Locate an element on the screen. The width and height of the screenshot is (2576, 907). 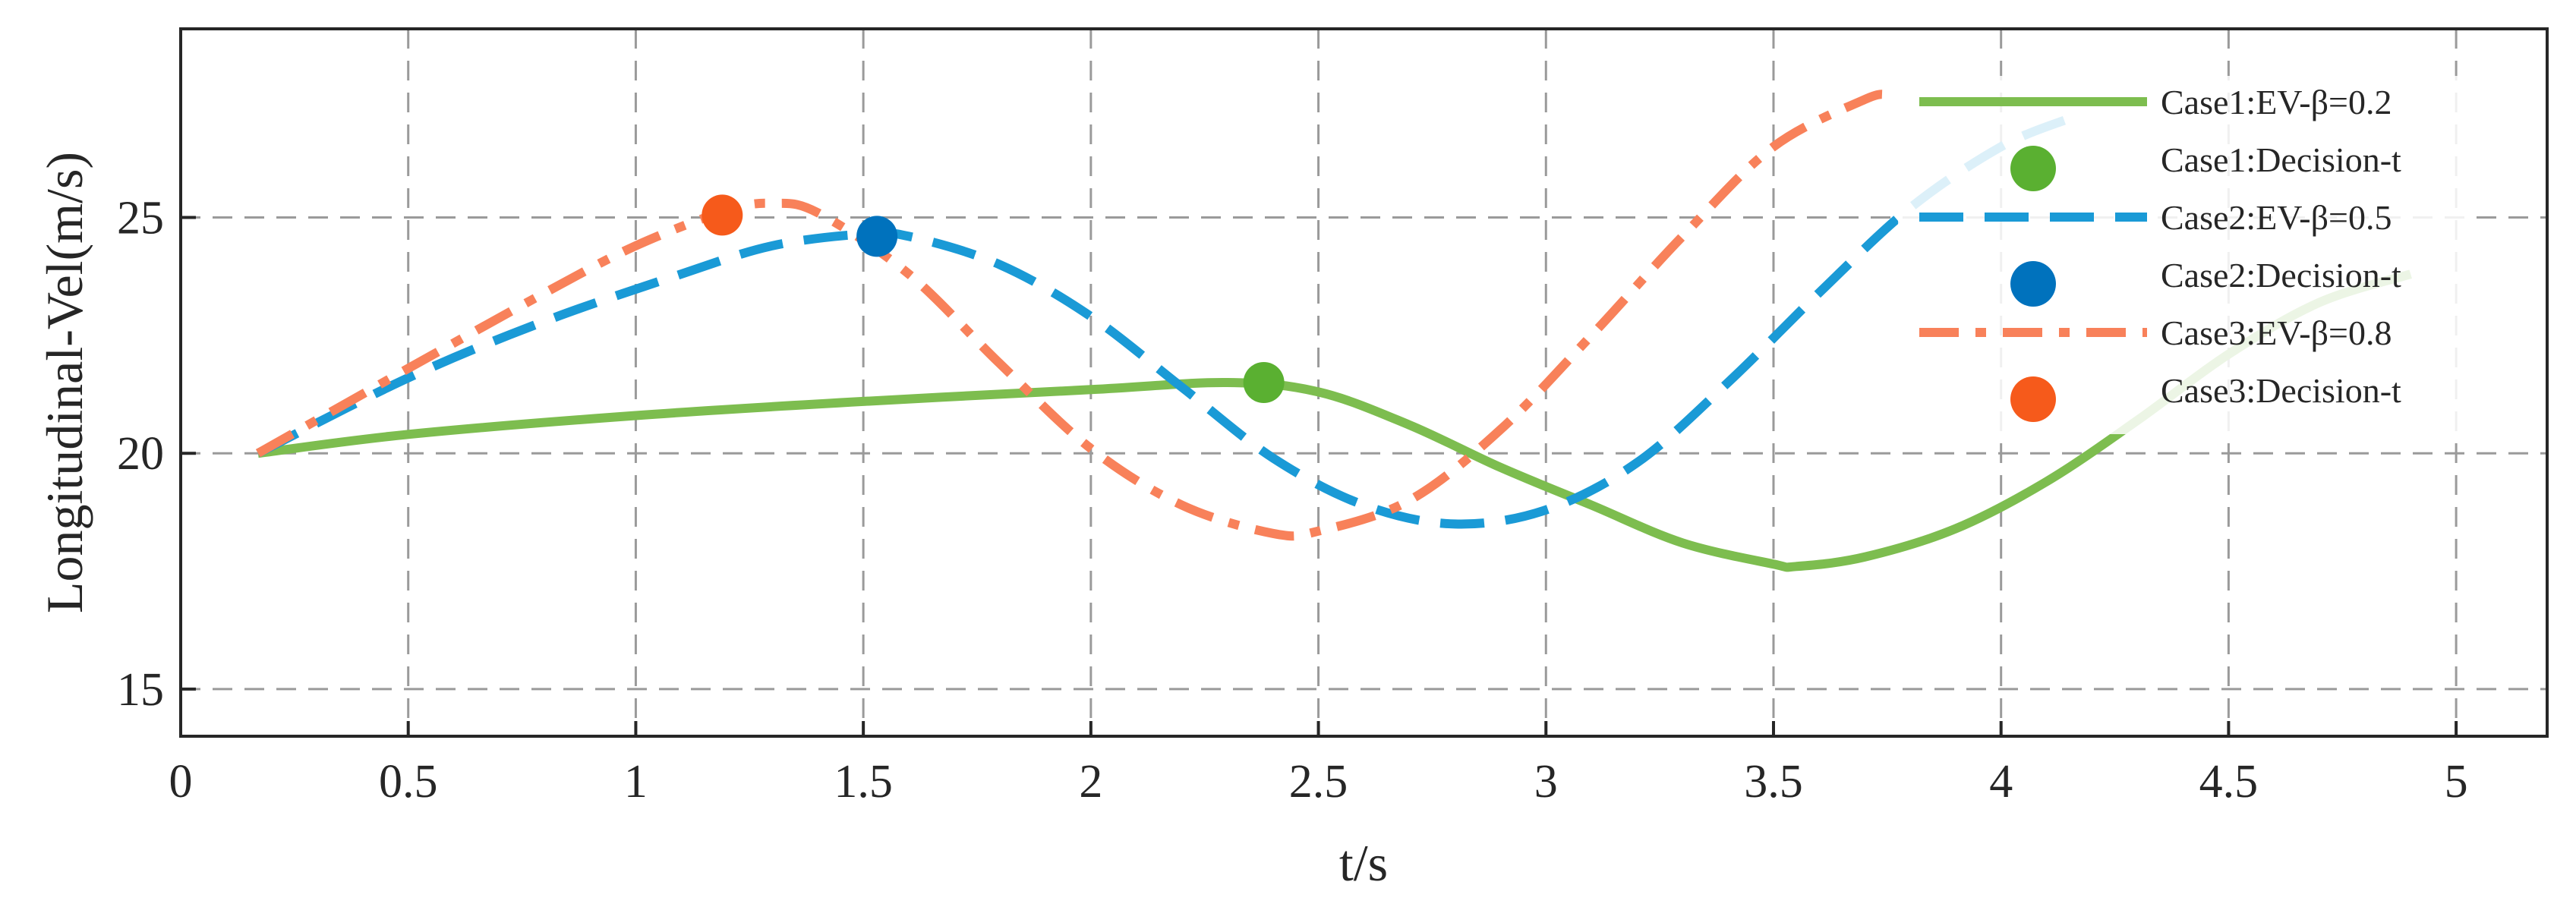
x-tick-label: 2 is located at coordinates (1090, 782).